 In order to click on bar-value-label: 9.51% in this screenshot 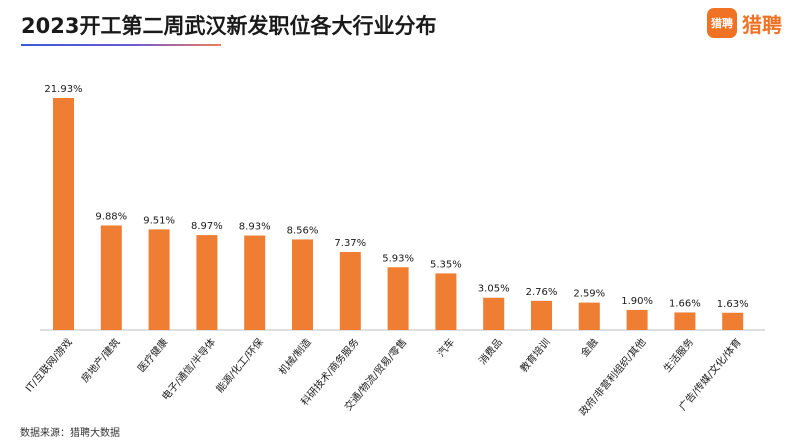, I will do `click(159, 220)`.